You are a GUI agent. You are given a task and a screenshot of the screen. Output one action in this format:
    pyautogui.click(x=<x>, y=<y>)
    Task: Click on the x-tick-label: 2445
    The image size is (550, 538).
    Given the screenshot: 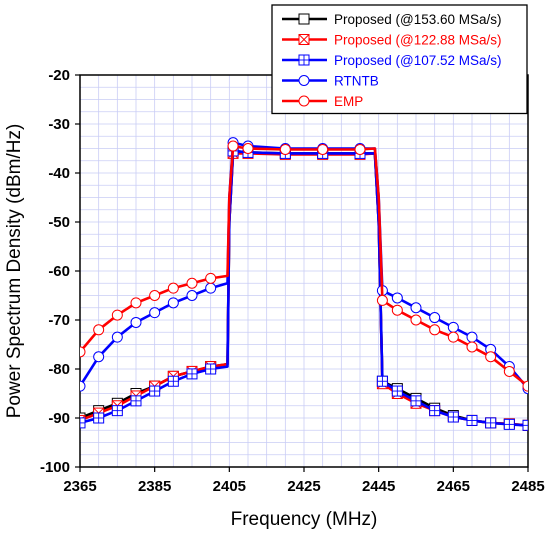 What is the action you would take?
    pyautogui.click(x=378, y=486)
    